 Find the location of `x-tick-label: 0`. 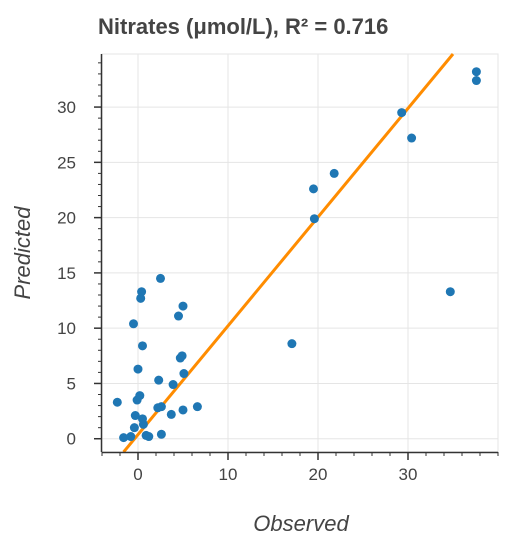

x-tick-label: 0 is located at coordinates (137, 474).